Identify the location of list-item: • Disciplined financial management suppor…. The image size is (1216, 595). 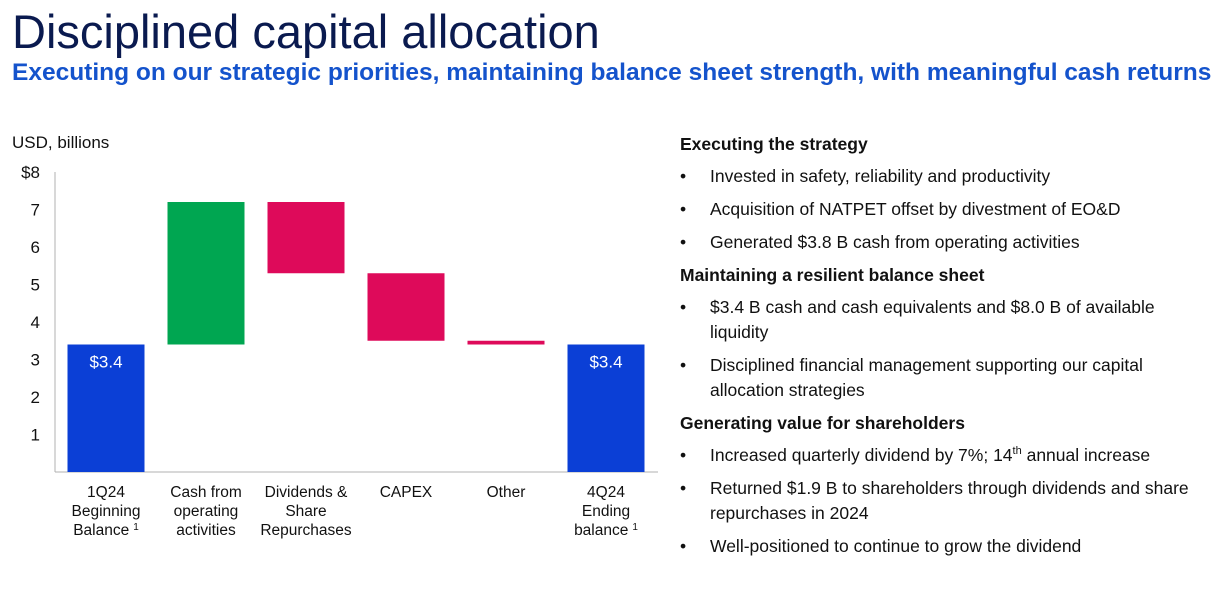
(945, 378).